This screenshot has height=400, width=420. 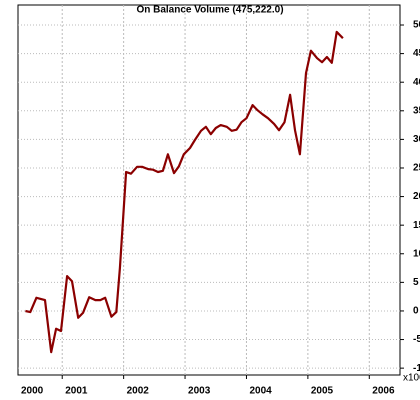 What do you see at coordinates (383, 391) in the screenshot?
I see `x-tick-label: 2006` at bounding box center [383, 391].